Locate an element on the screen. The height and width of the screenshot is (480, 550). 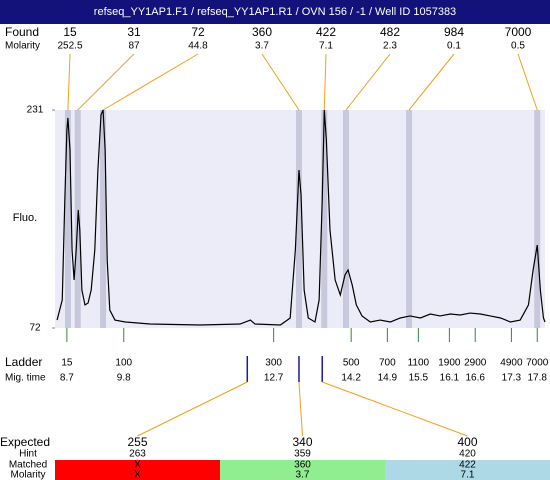
ladder-size: 300 is located at coordinates (273, 363).